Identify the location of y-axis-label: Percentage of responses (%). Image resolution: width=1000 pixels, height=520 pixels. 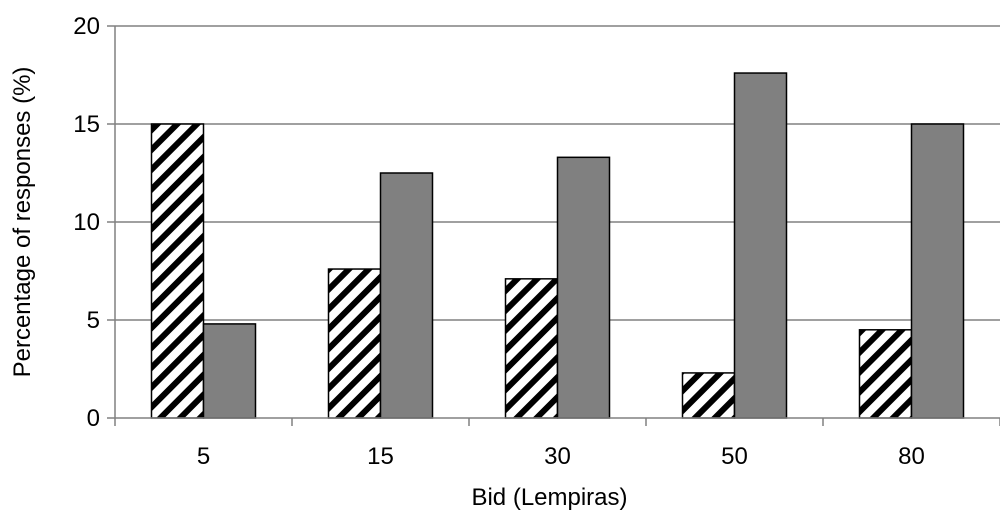
(22, 222).